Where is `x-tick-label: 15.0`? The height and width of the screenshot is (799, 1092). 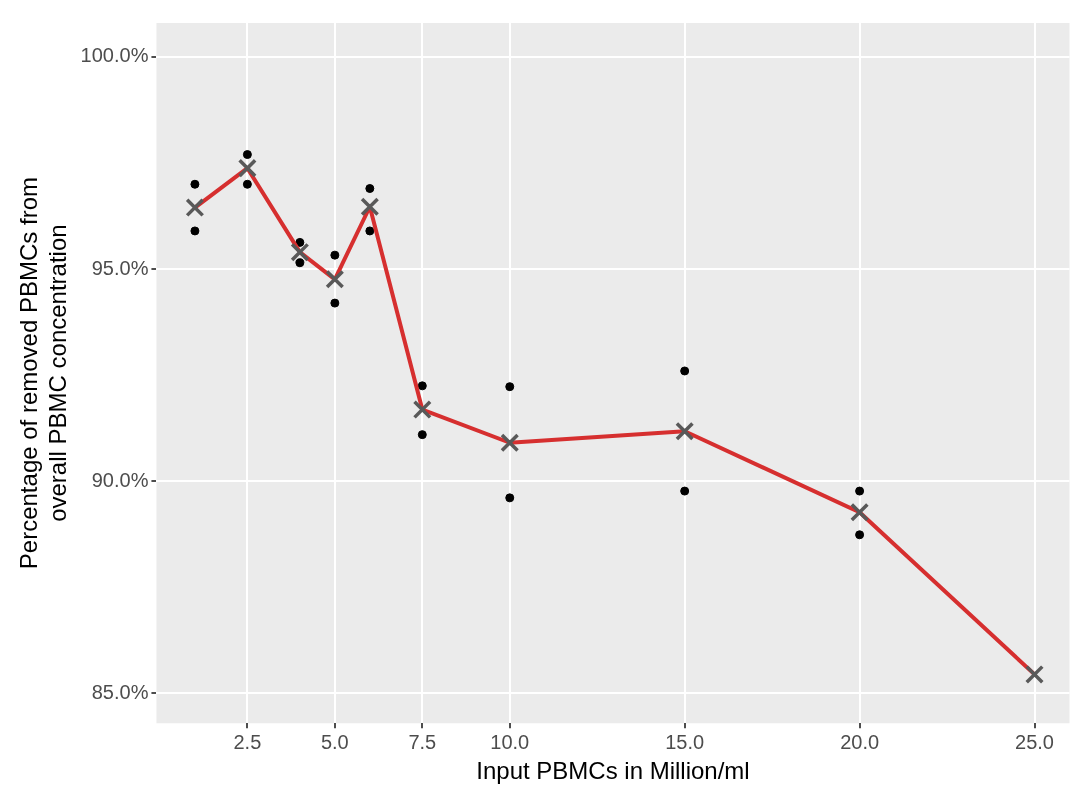 x-tick-label: 15.0 is located at coordinates (685, 741).